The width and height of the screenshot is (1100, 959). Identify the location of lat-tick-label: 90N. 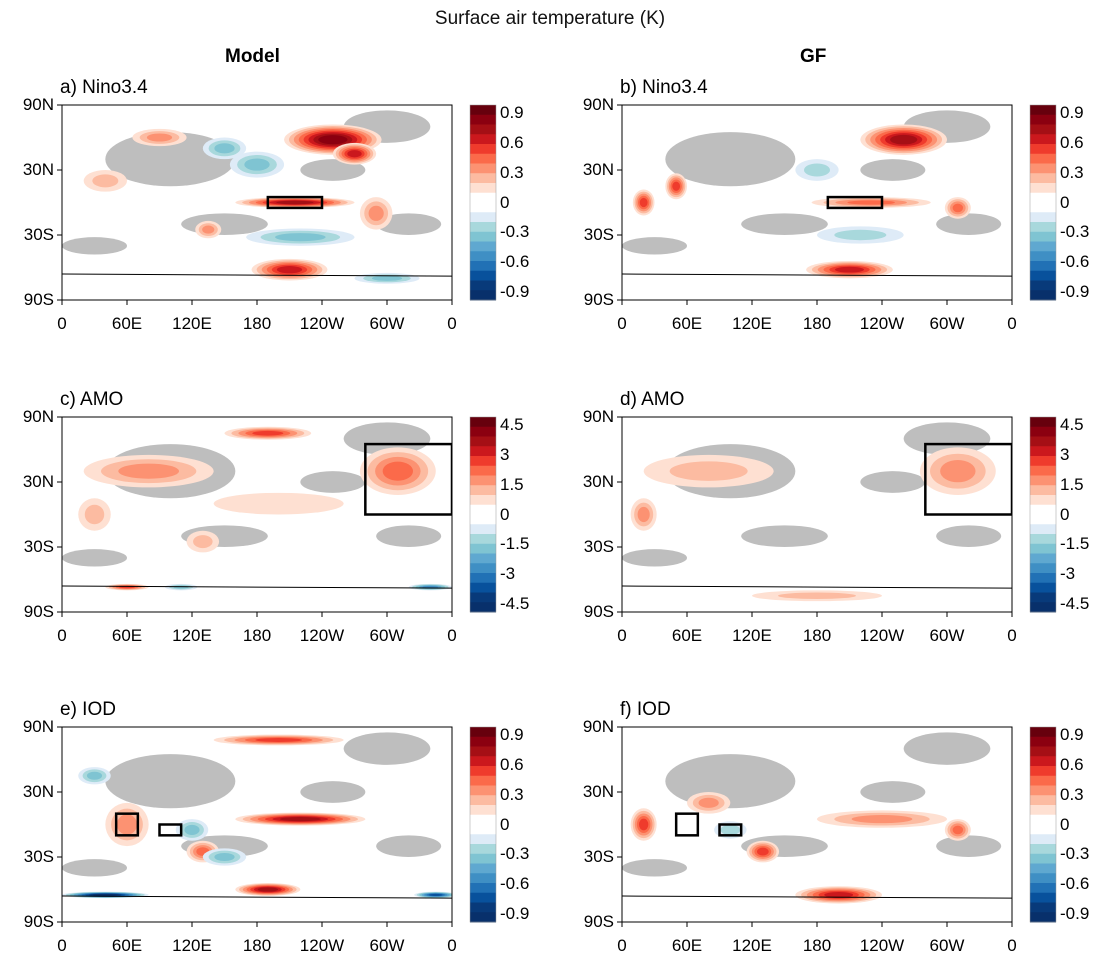
(598, 726).